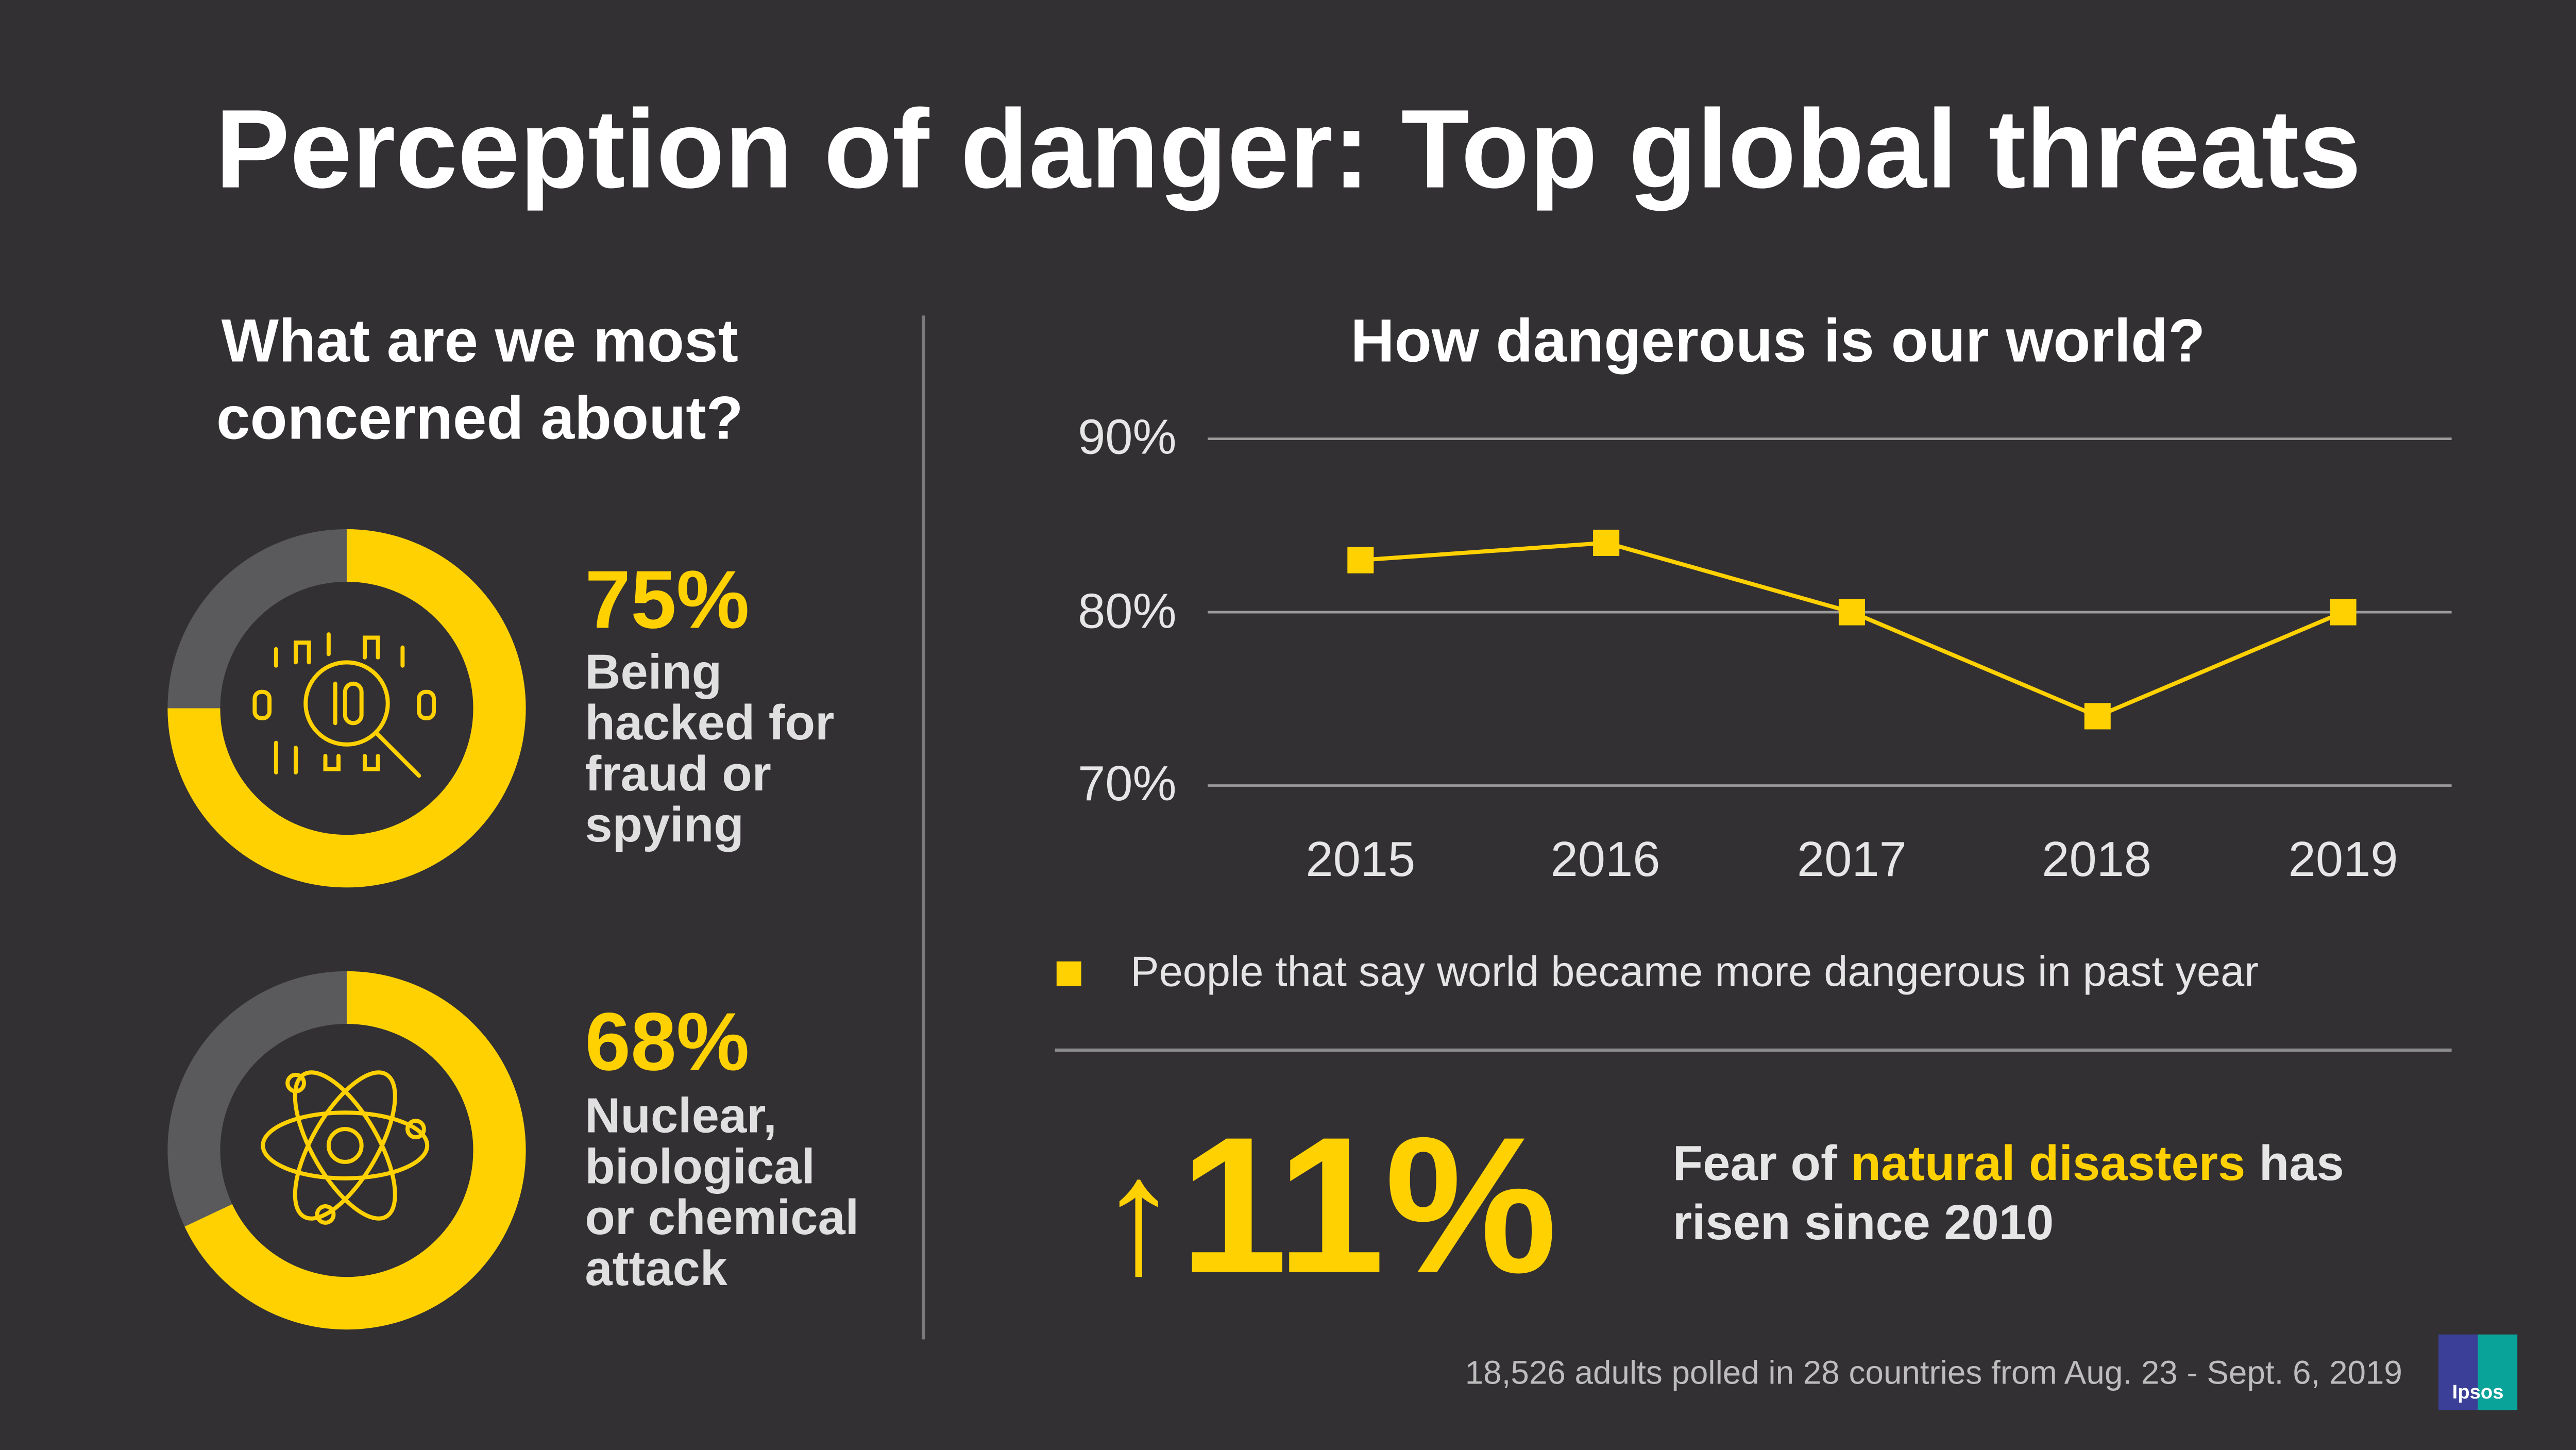 This screenshot has height=1450, width=2576. Describe the element at coordinates (344, 705) in the screenshot. I see `hacking-magnifier-icon` at that location.